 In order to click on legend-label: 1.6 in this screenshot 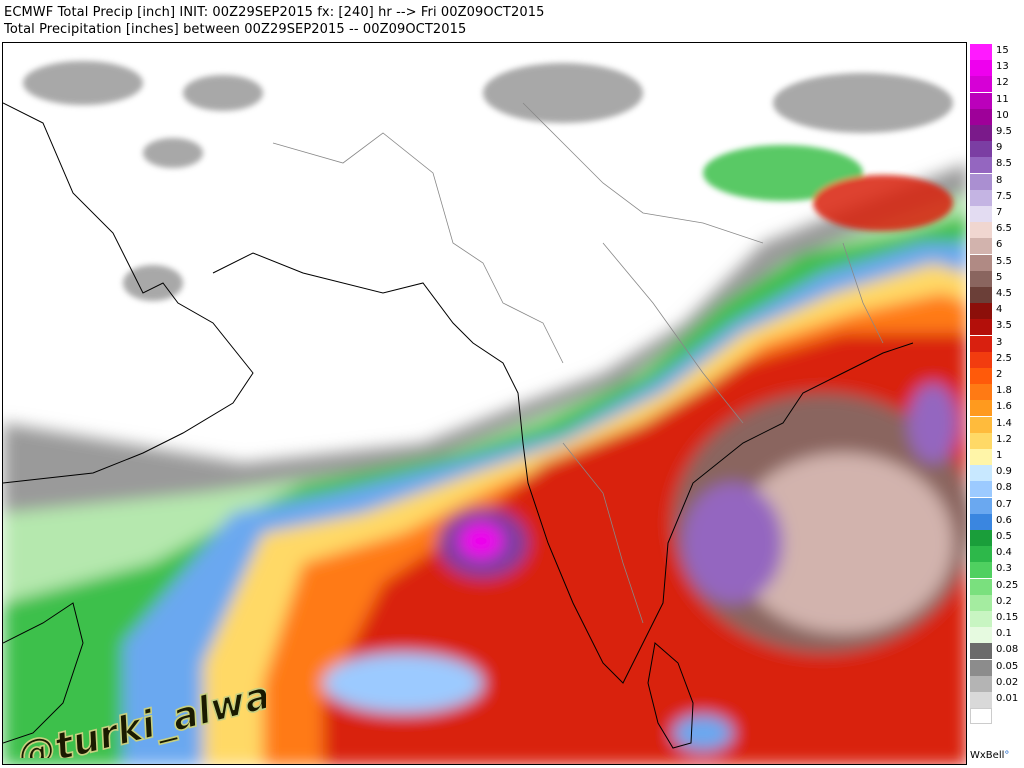, I will do `click(1004, 407)`.